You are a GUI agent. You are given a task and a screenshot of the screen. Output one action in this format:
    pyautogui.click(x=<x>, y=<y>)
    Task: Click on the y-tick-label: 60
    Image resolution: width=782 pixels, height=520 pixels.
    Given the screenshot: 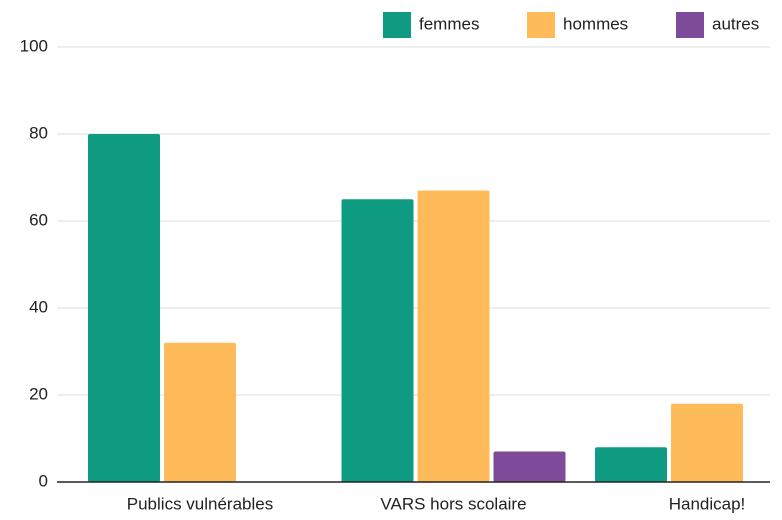 What is the action you would take?
    pyautogui.click(x=38, y=219)
    